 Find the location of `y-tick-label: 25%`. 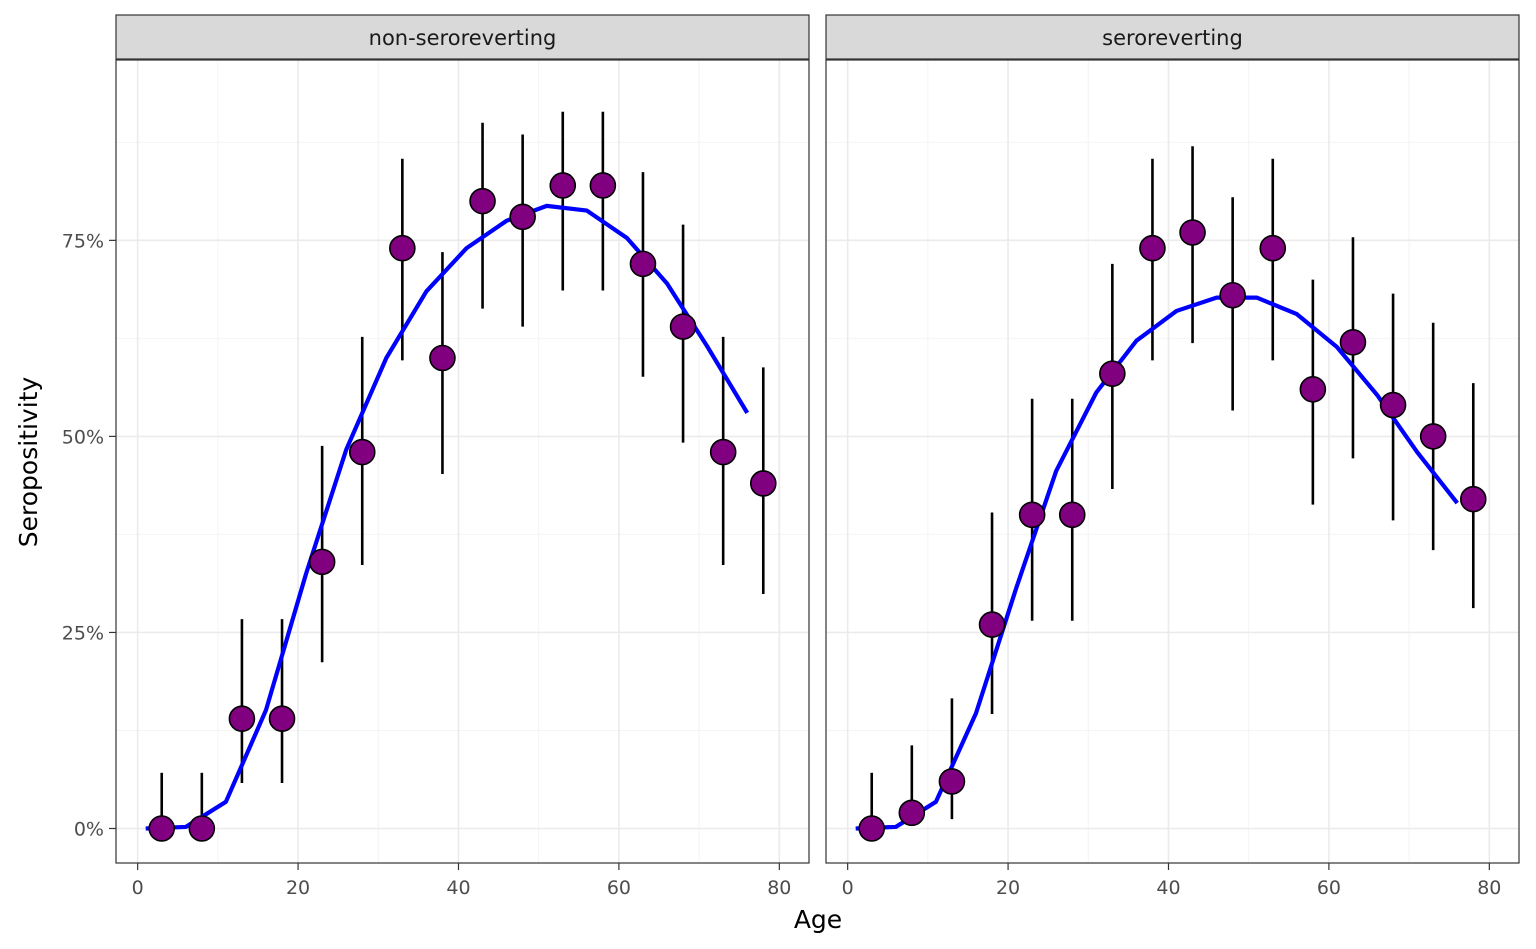

y-tick-label: 25% is located at coordinates (83, 633).